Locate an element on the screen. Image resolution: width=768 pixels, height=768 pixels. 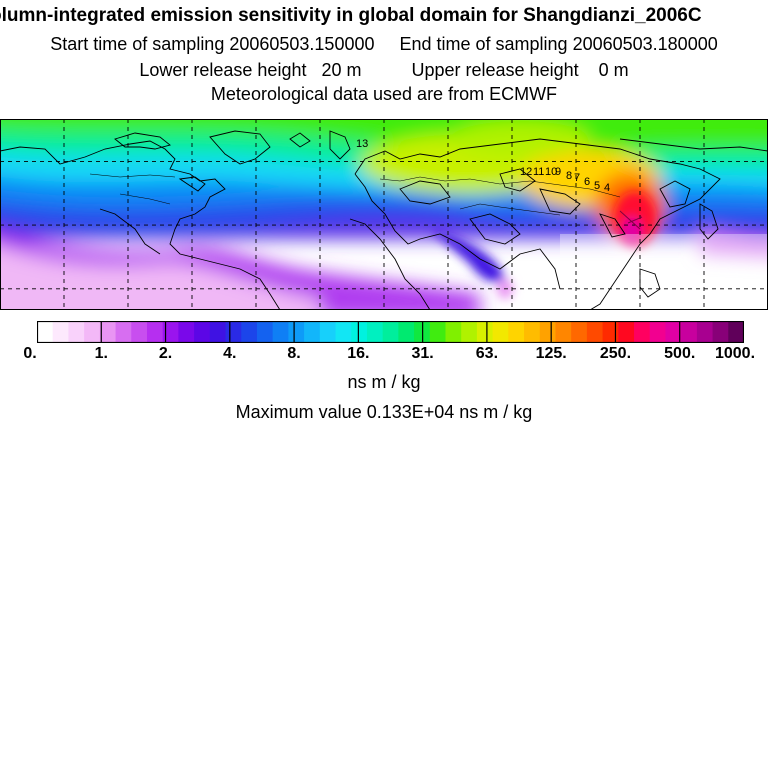
colorbar-tick-label: 4. is located at coordinates (230, 353).